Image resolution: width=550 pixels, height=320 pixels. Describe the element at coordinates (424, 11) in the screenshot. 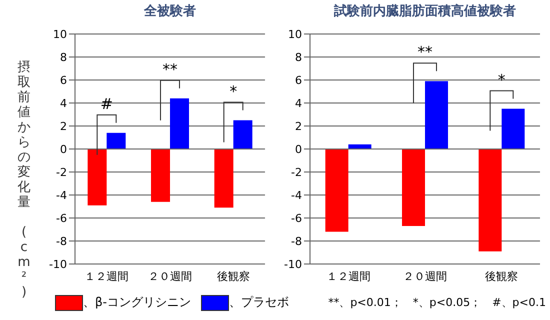

I see `chart-title: 試験前内臓脂肪面積高値被験者` at that location.